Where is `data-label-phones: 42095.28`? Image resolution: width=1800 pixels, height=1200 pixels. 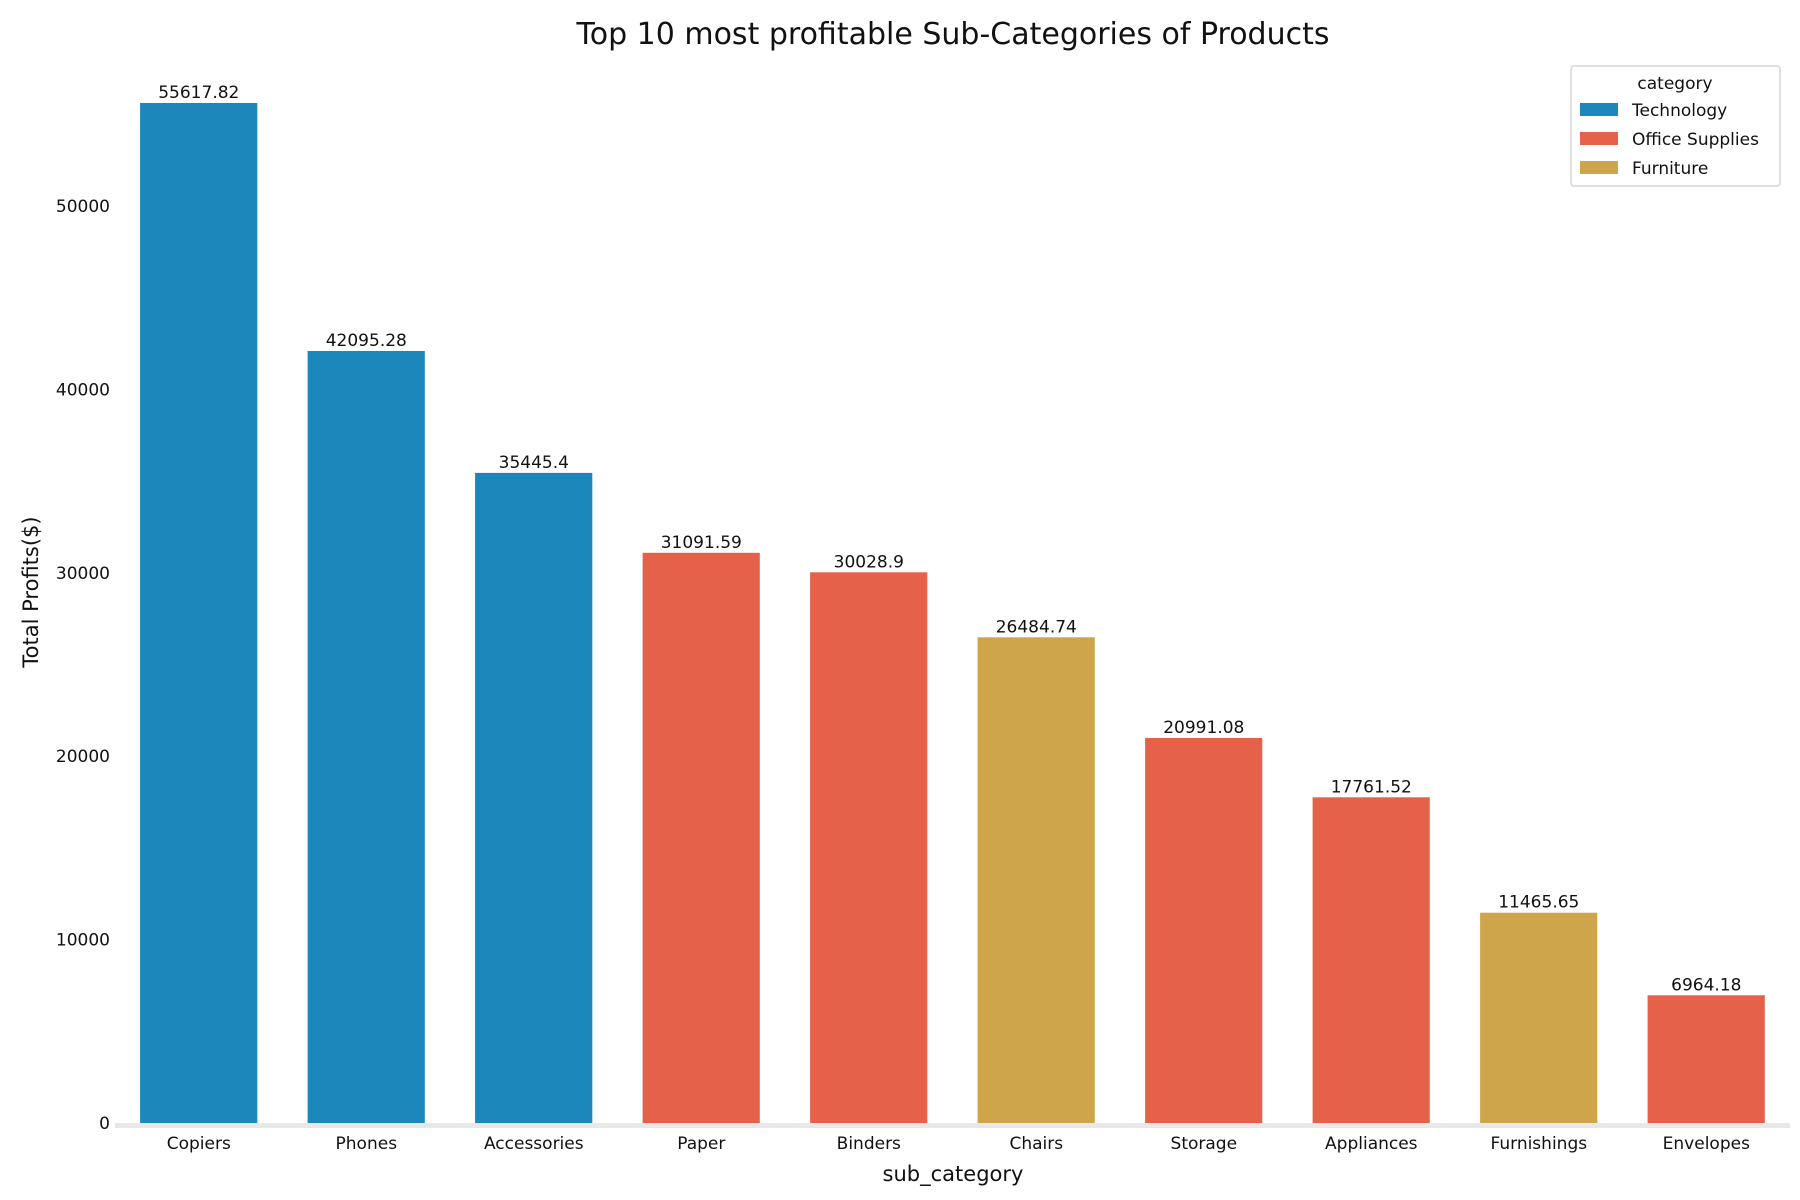
data-label-phones: 42095.28 is located at coordinates (366, 341).